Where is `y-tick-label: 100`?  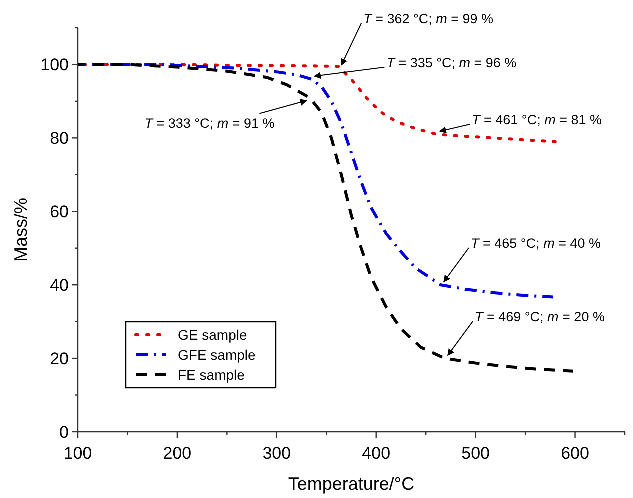 y-tick-label: 100 is located at coordinates (54, 65).